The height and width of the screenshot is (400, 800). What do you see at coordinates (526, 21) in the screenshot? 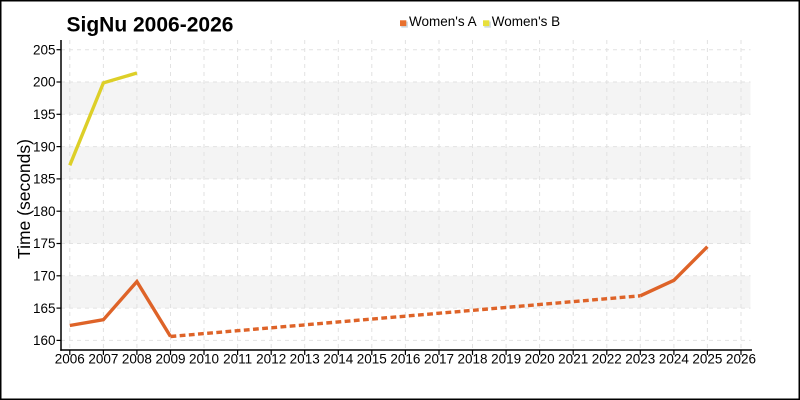
I see `svg-text: Women's B` at bounding box center [526, 21].